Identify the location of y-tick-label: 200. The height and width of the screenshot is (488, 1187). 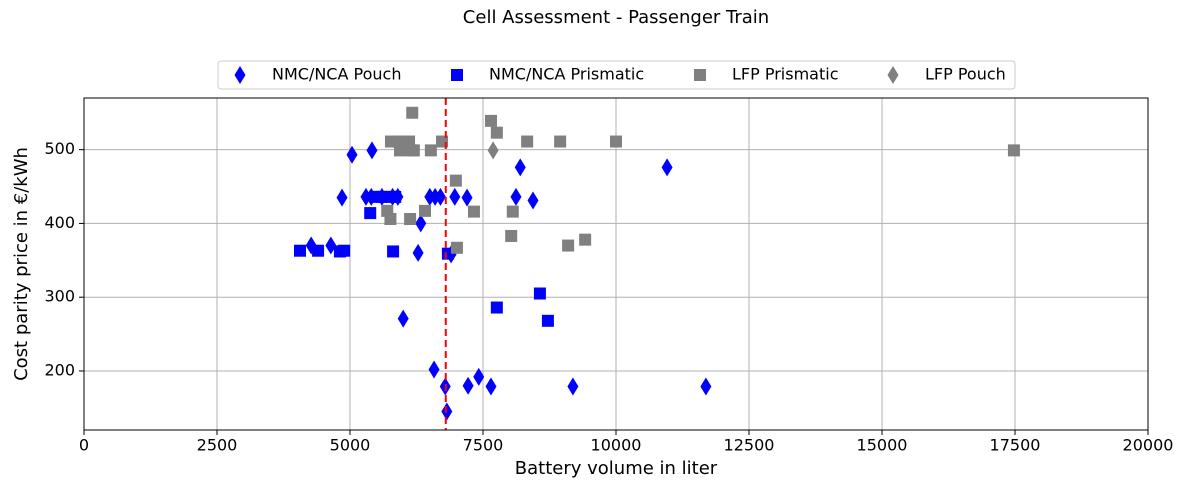
(59, 369).